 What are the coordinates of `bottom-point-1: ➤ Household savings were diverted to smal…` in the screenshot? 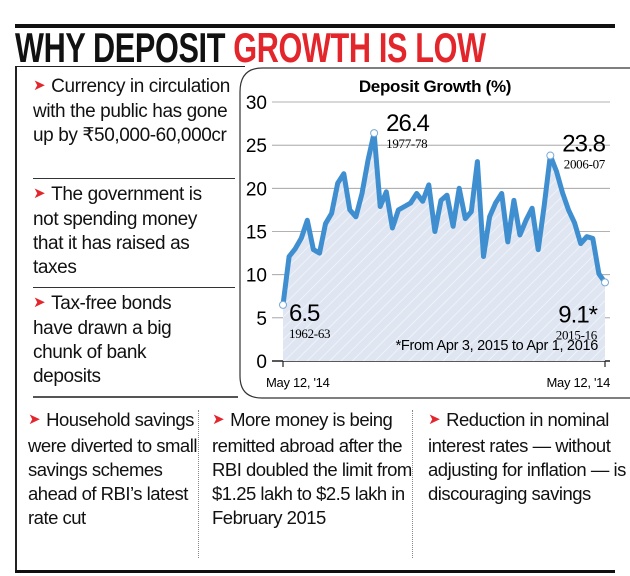 It's located at (112, 468).